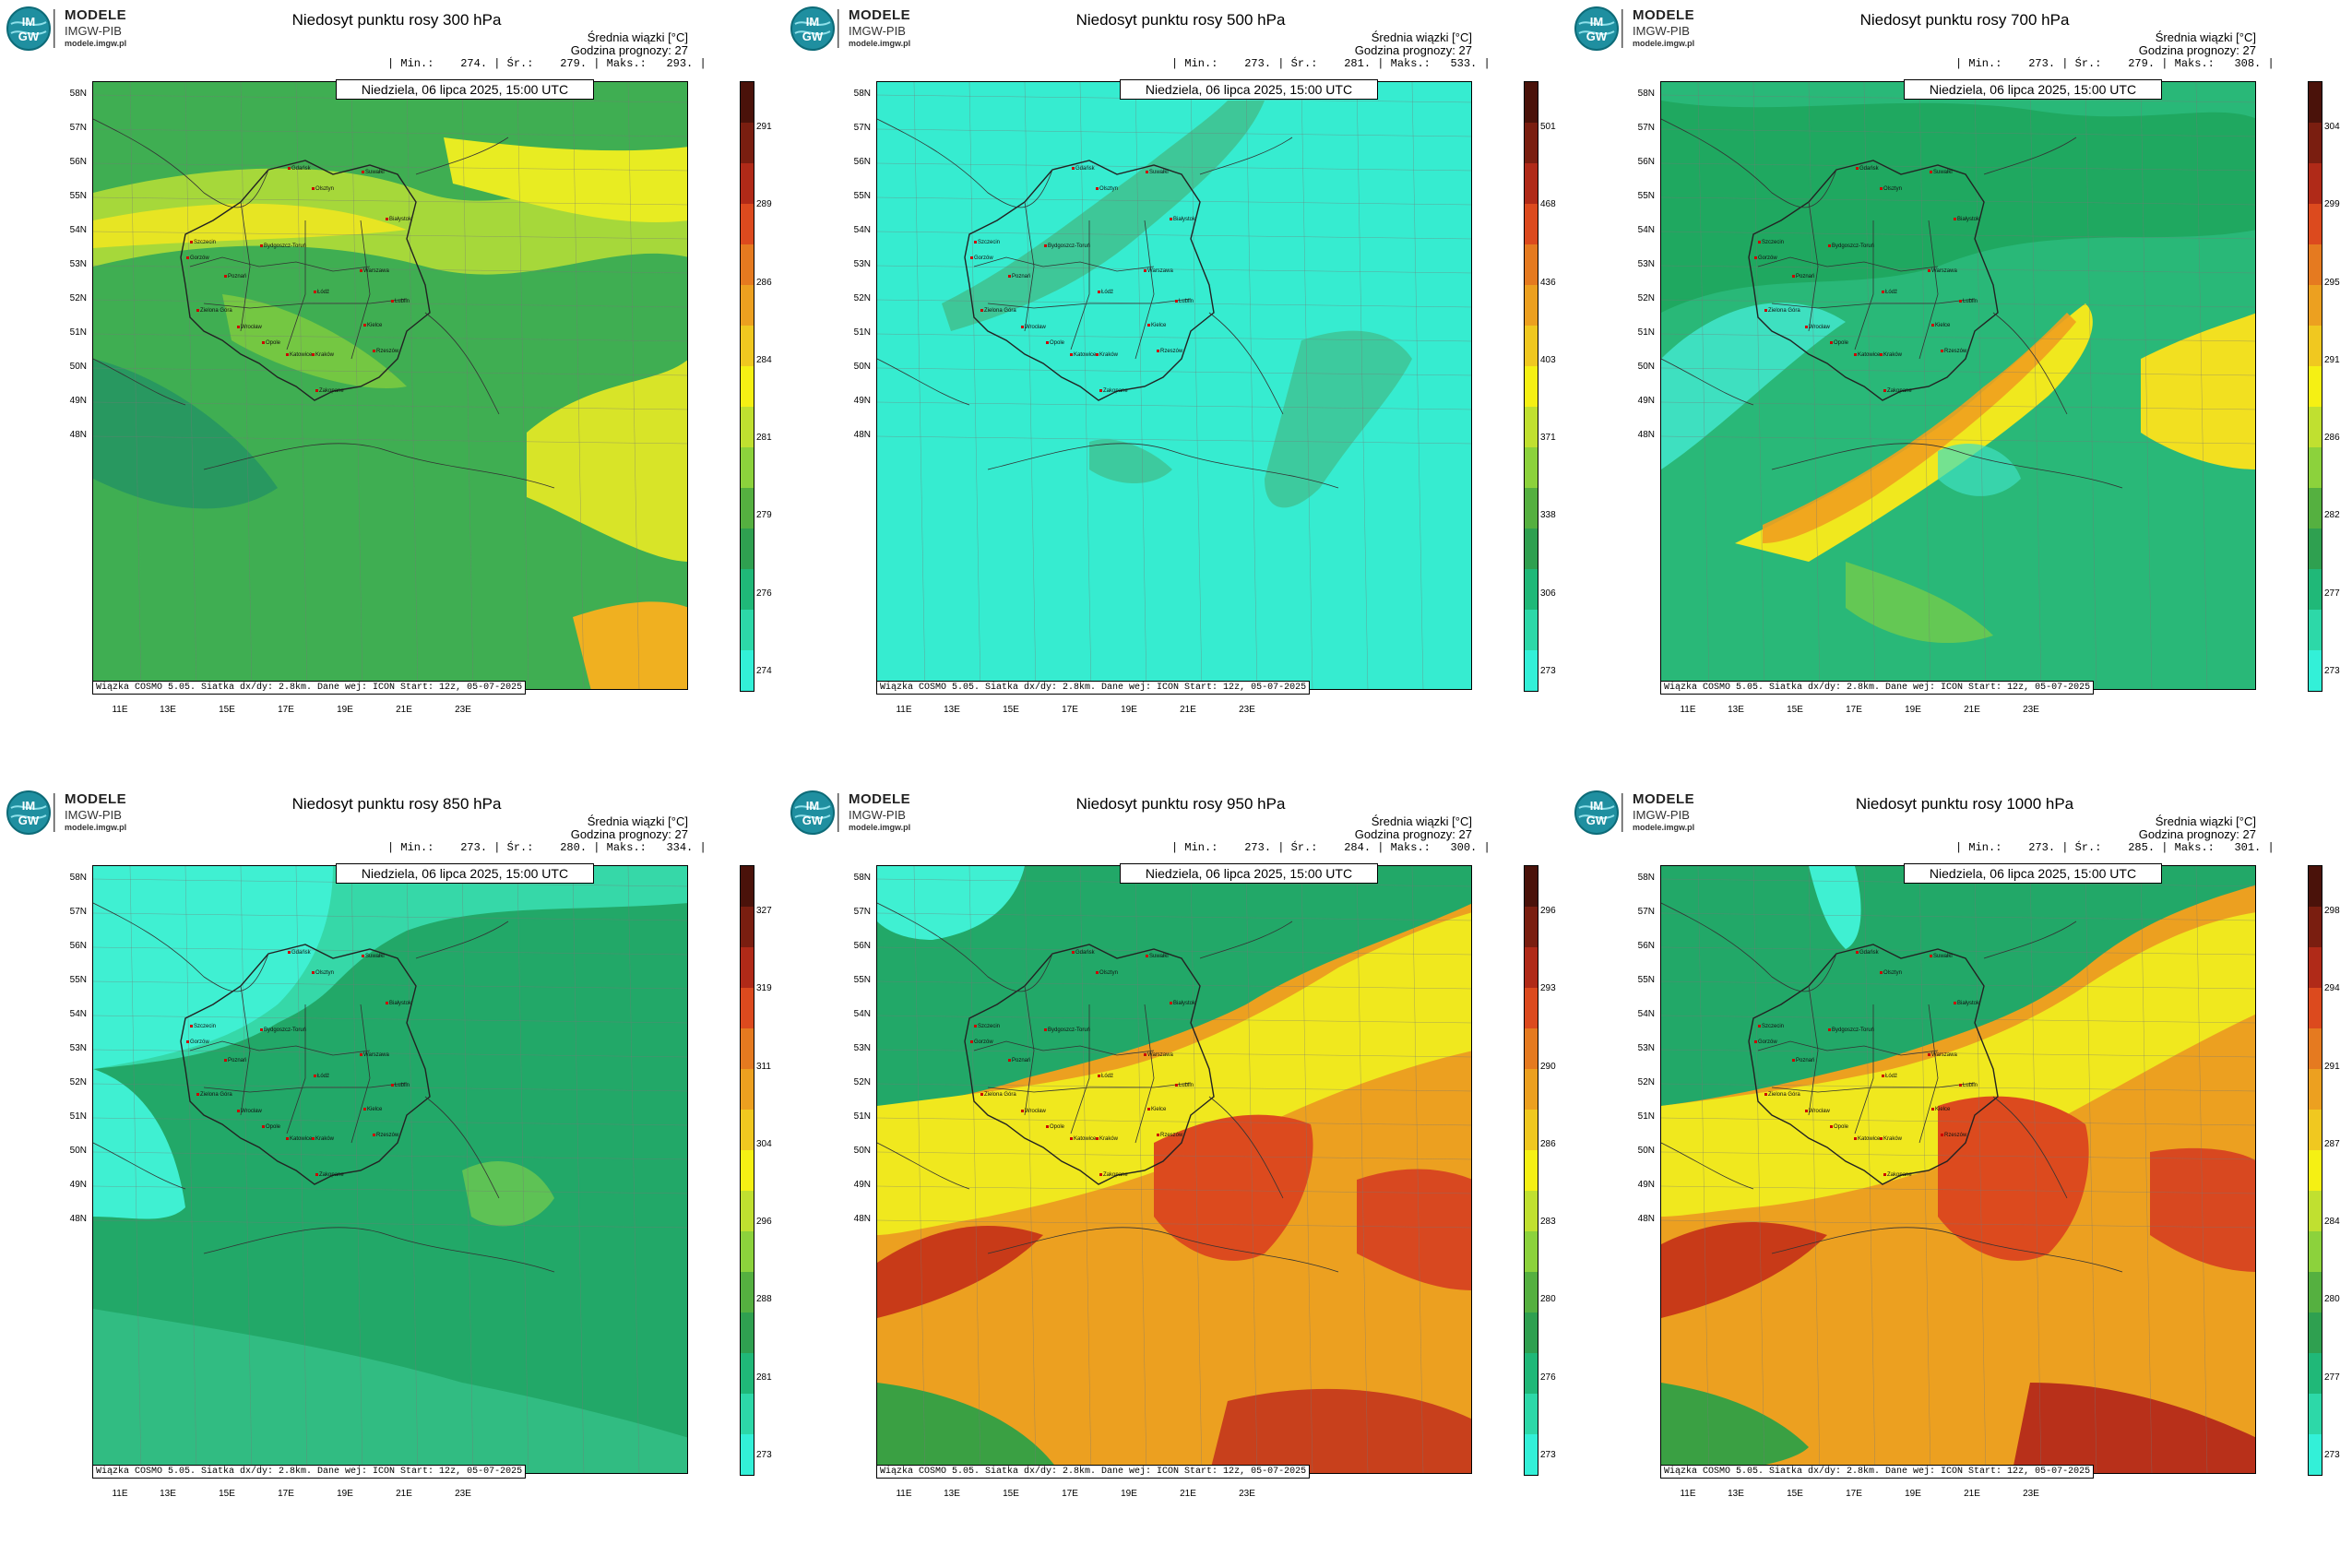 This screenshot has height=1568, width=2352. What do you see at coordinates (78, 367) in the screenshot?
I see `latitude-label: 50N` at bounding box center [78, 367].